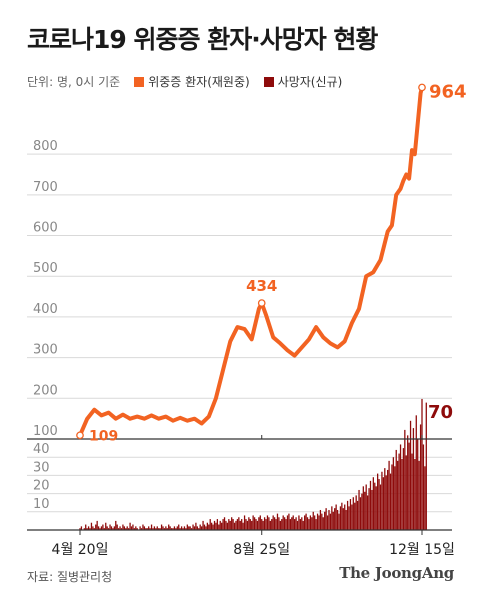  I want to click on y-tick-label: 20, so click(41, 486).